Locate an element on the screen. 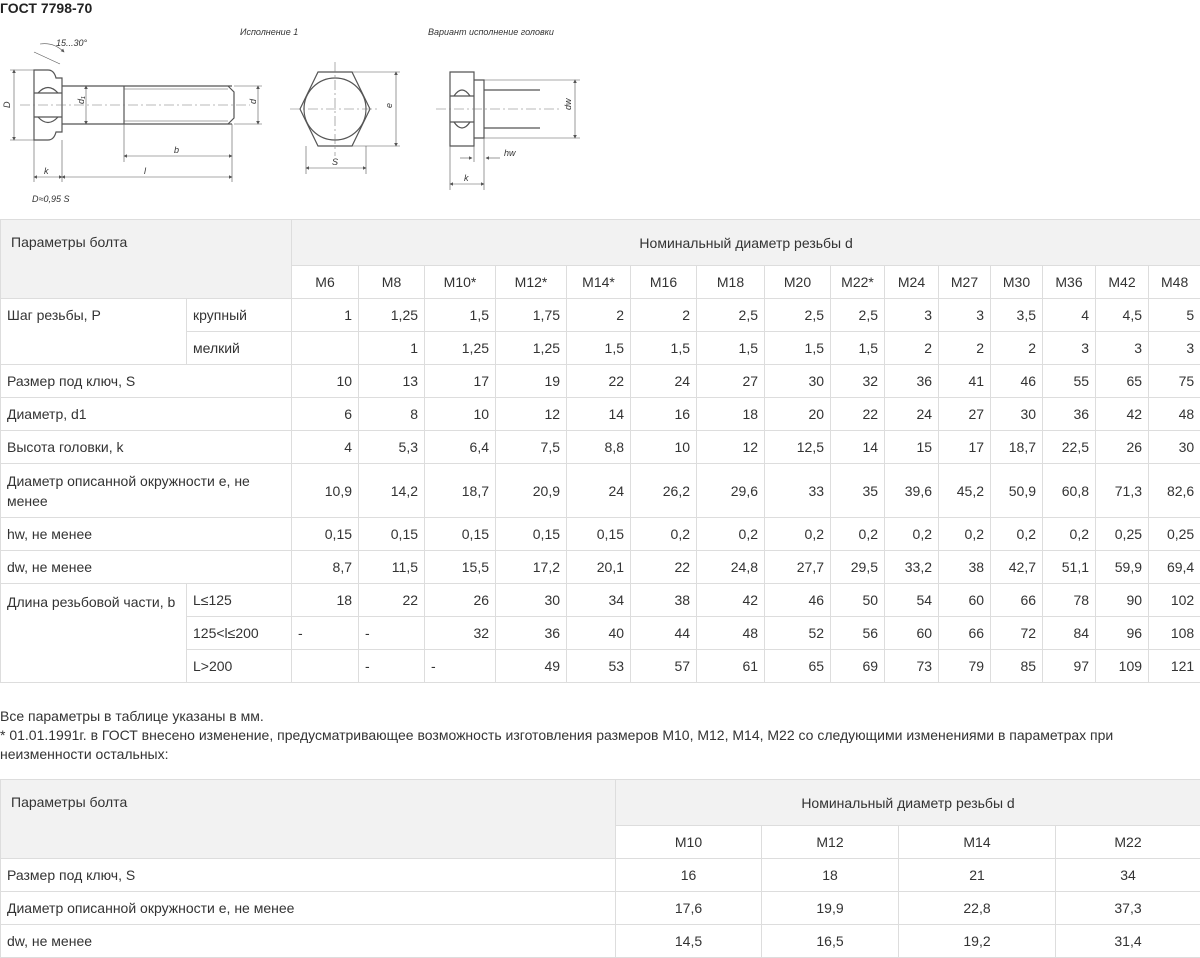 The image size is (1200, 958). table-cell: 96 is located at coordinates (1122, 633).